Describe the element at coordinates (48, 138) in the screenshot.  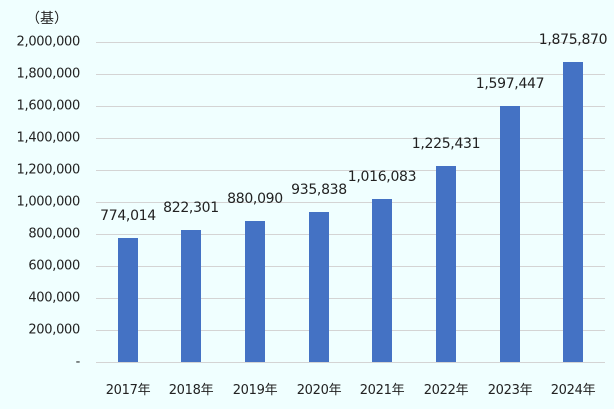
I see `y-tick-label: 1,400,000` at that location.